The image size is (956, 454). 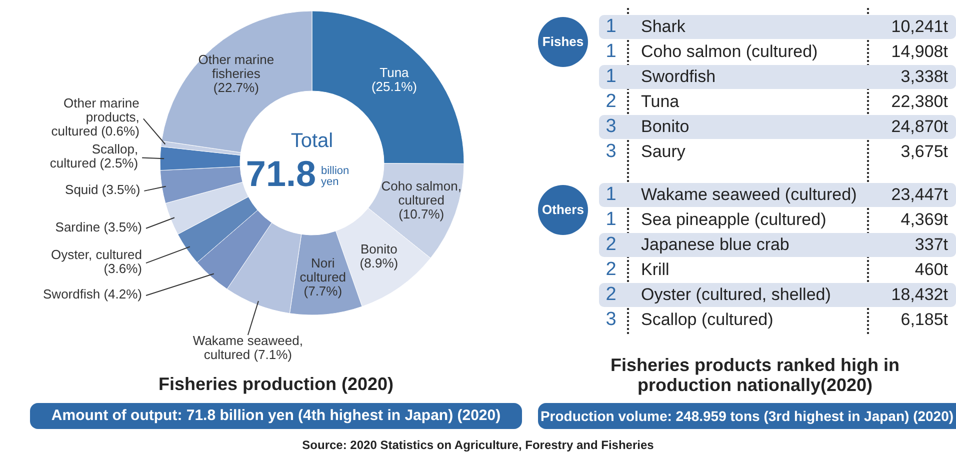 What do you see at coordinates (663, 27) in the screenshot?
I see `text: Shark` at bounding box center [663, 27].